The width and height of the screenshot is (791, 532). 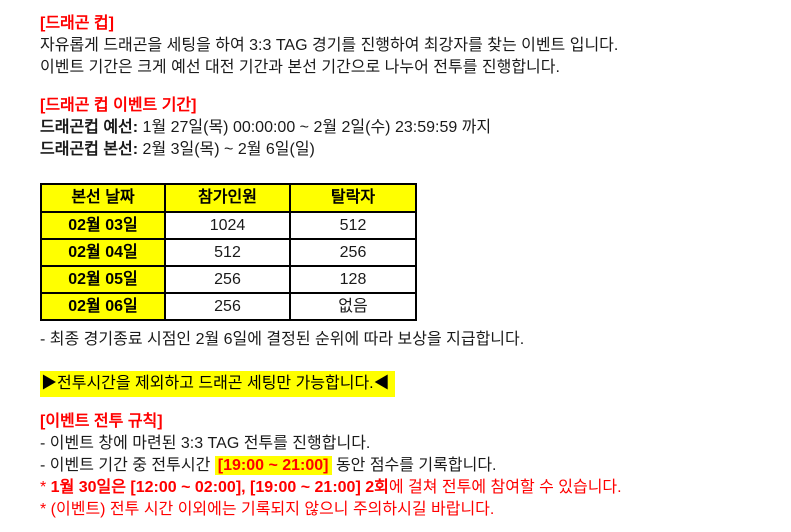 I want to click on cell-date: 02월 05일, so click(x=103, y=279).